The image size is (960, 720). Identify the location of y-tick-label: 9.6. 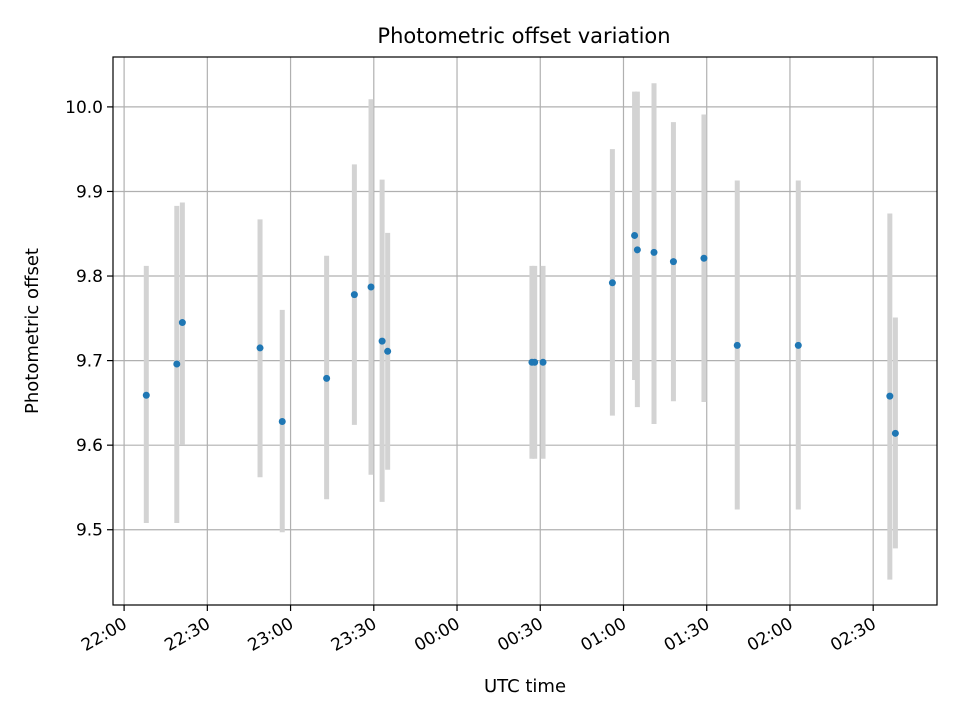
(89, 446).